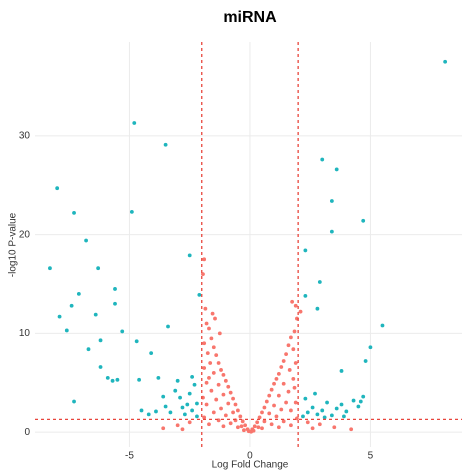 Image resolution: width=474 pixels, height=474 pixels. I want to click on y-tick-label: 0, so click(27, 432).